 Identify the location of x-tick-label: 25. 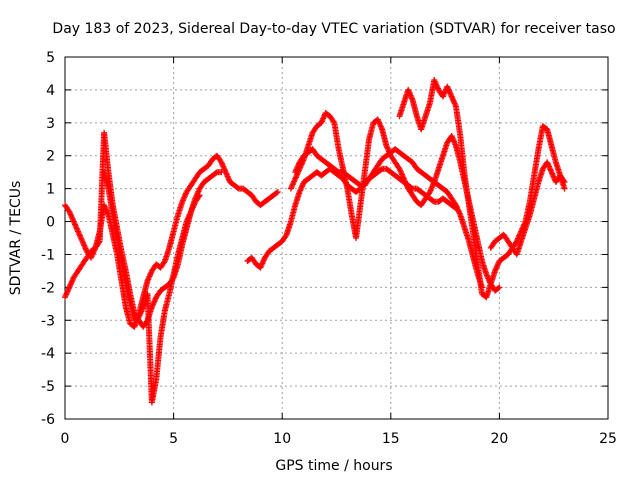
(608, 439).